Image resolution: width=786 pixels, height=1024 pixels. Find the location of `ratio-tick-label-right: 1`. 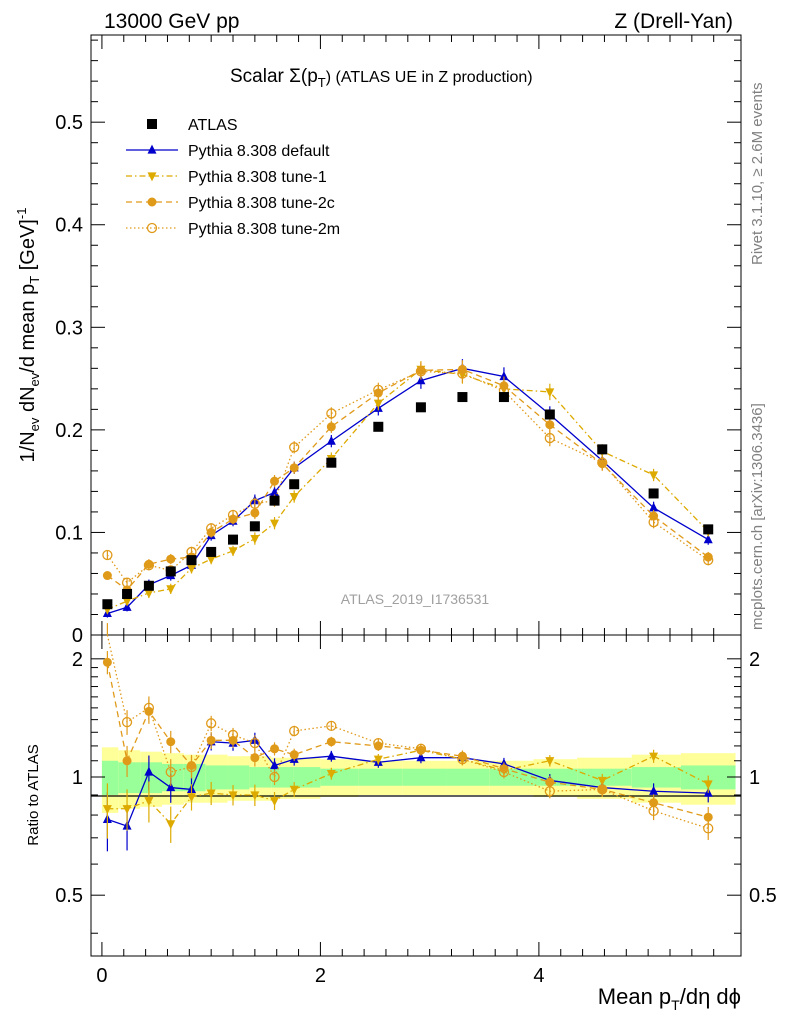

ratio-tick-label-right: 1 is located at coordinates (754, 778).